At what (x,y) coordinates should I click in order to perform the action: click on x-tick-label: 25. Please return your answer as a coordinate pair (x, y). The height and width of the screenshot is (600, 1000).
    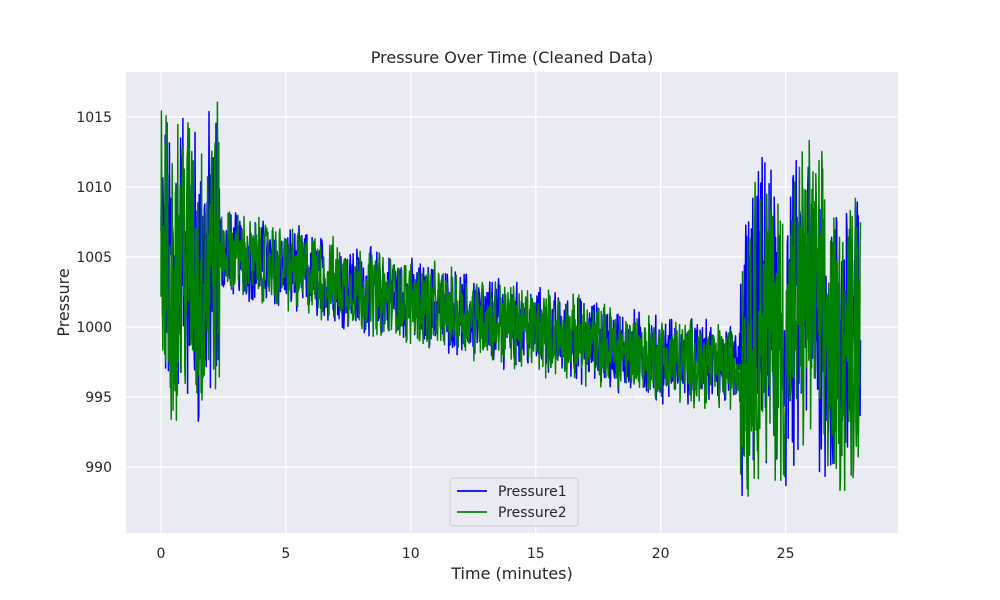
    Looking at the image, I should click on (786, 554).